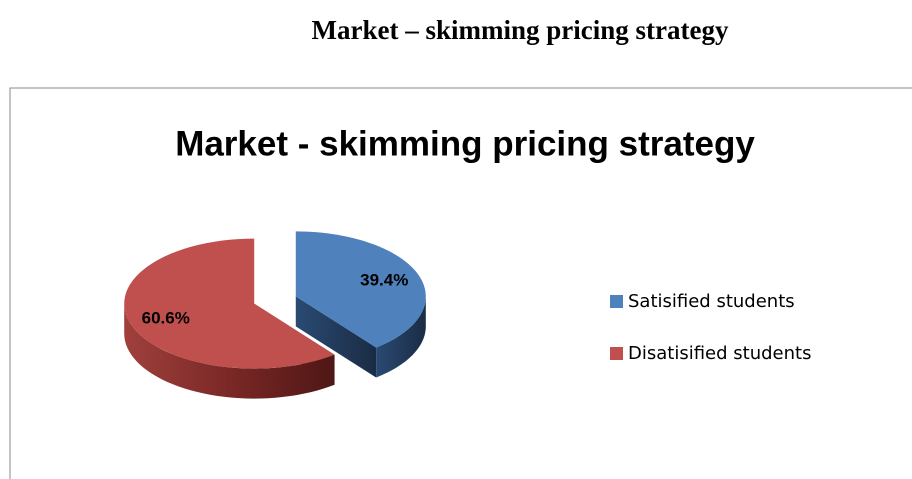  What do you see at coordinates (520, 30) in the screenshot?
I see `heading: Market – skimming pricing strategy` at bounding box center [520, 30].